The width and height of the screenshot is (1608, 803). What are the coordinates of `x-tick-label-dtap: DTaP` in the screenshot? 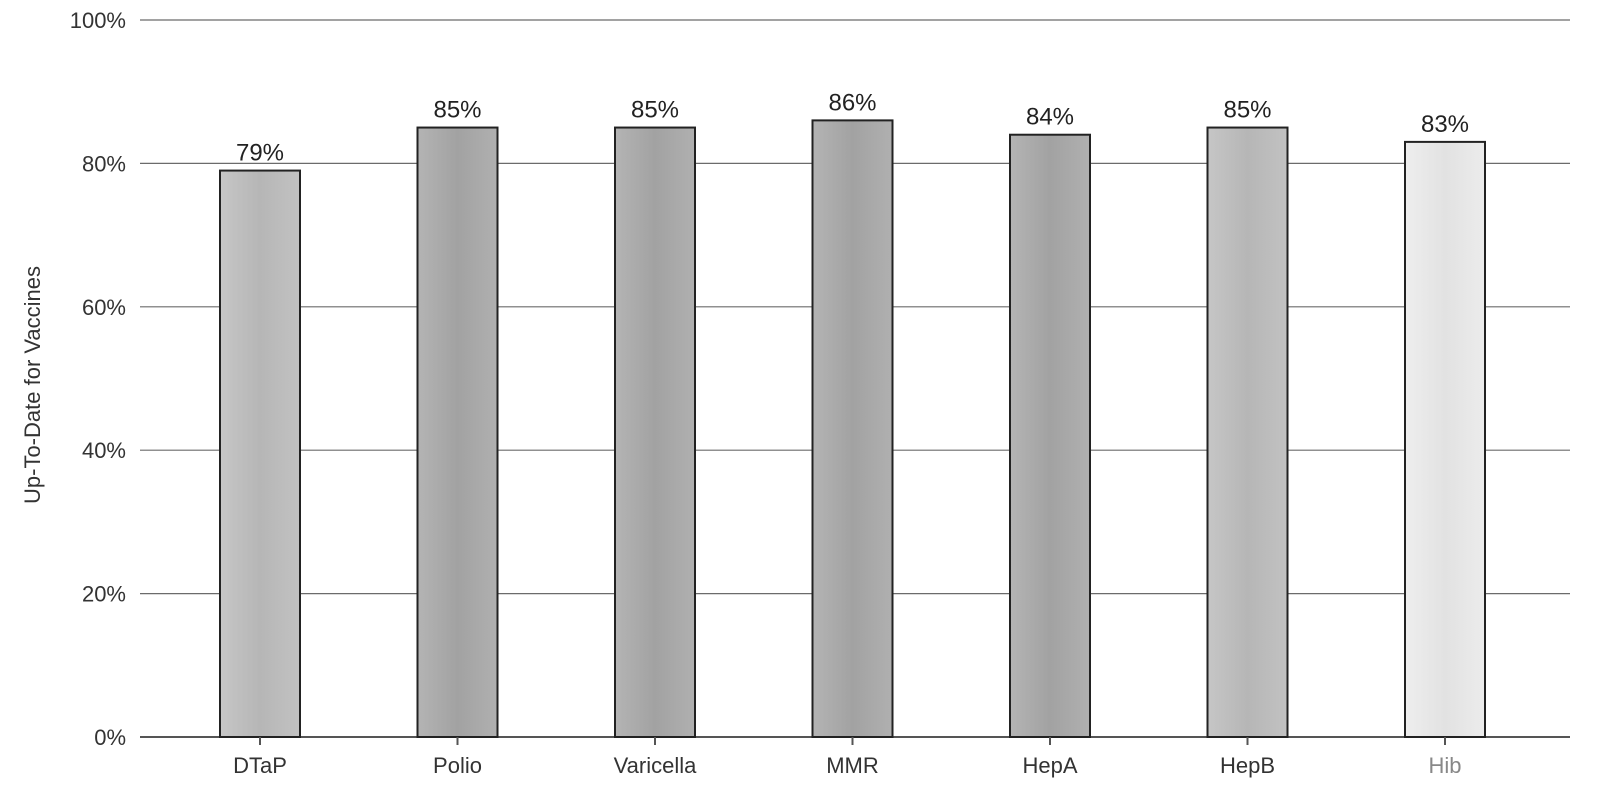 It's located at (260, 765).